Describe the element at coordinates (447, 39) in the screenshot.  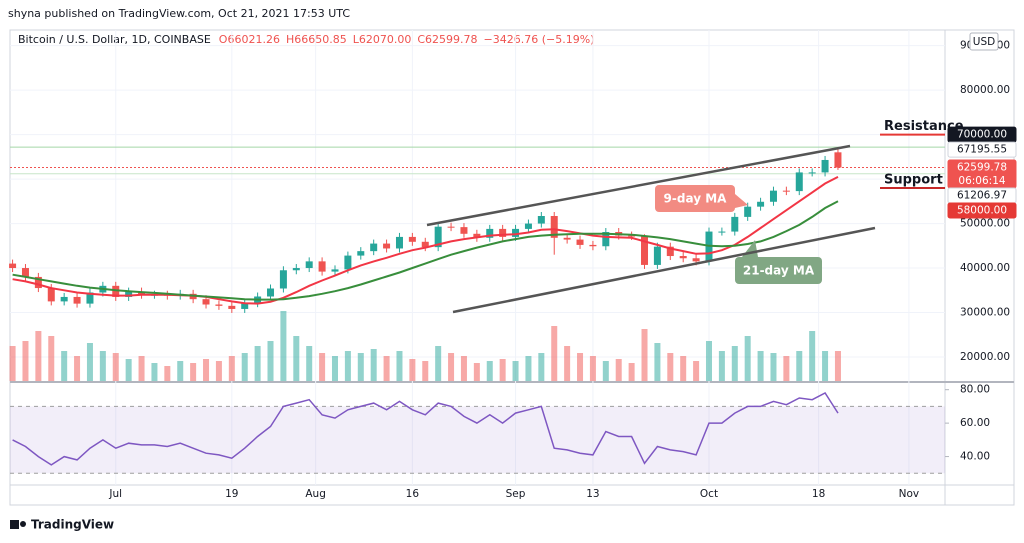
I see `close: C62599.78` at that location.